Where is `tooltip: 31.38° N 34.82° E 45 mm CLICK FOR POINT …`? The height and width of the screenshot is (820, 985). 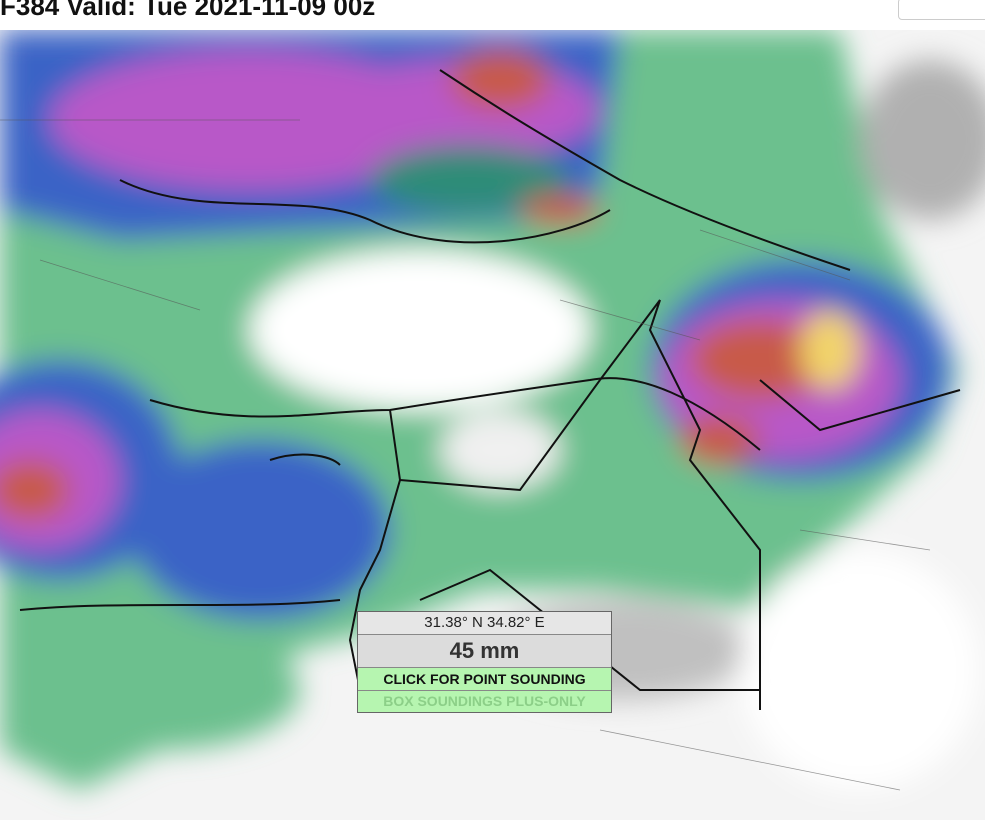
tooltip: 31.38° N 34.82° E 45 mm CLICK FOR POINT … is located at coordinates (484, 662).